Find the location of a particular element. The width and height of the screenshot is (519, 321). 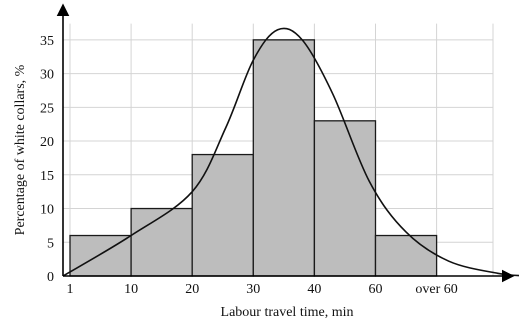

y-tick-label: 25 is located at coordinates (47, 108).